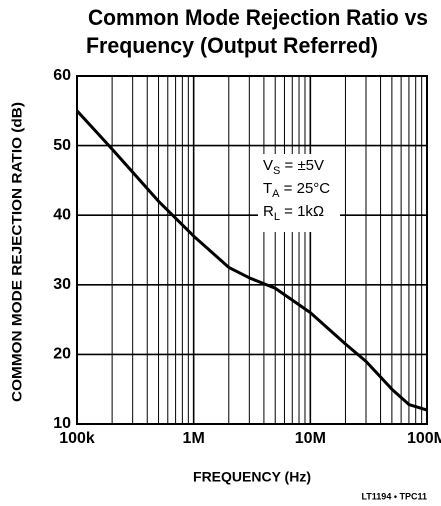 The width and height of the screenshot is (441, 506). I want to click on annotation-value: = ±5V, so click(302, 165).